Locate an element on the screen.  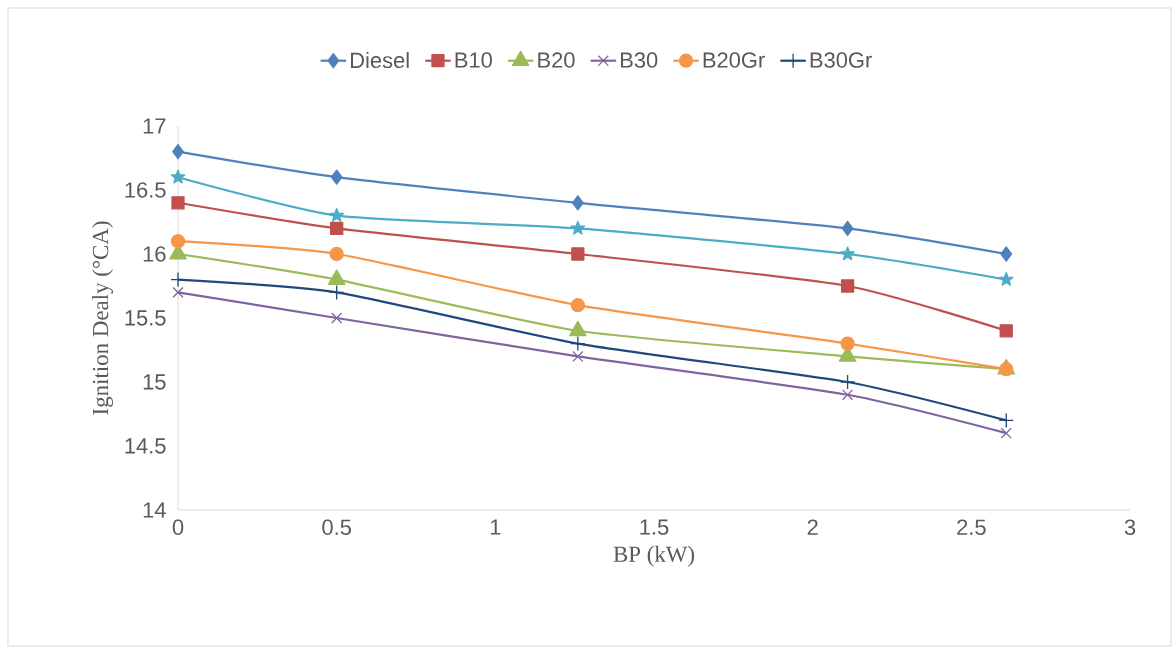
legend-label: B30Gr is located at coordinates (841, 60).